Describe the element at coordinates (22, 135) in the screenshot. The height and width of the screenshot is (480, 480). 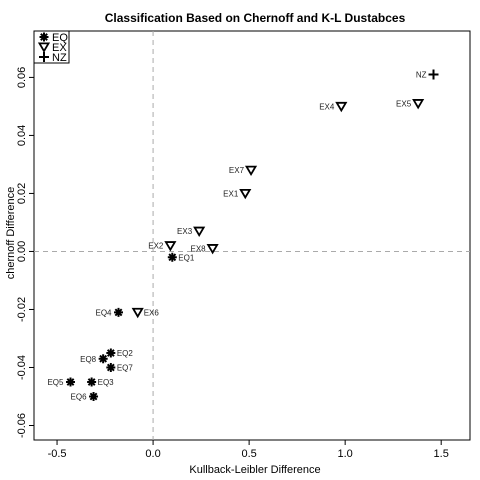
I see `y-tick-label: 0.04` at that location.